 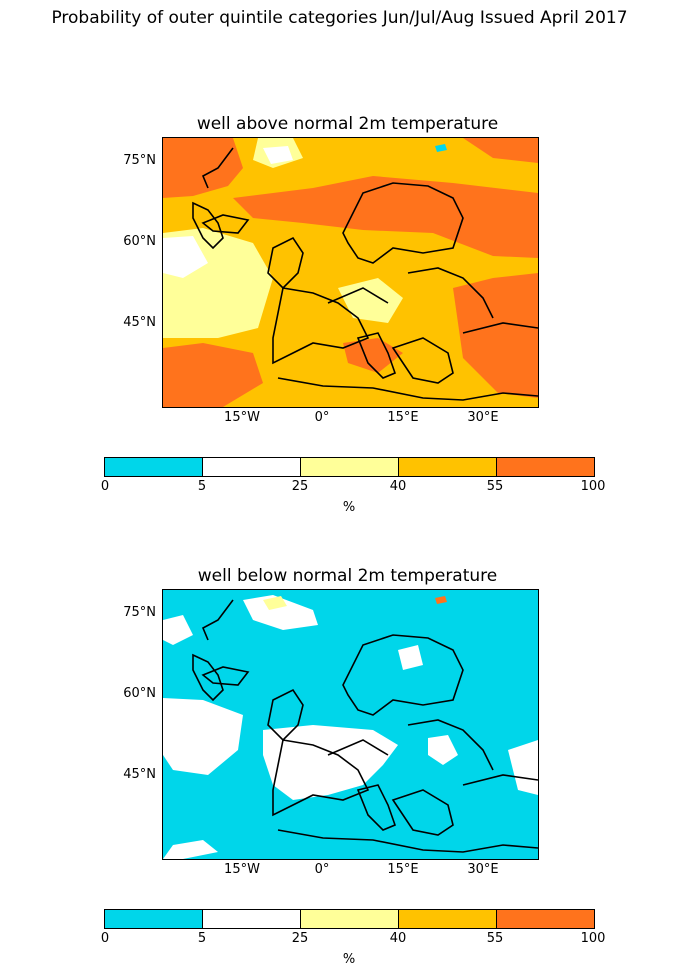 I want to click on lon-label-15e: 15°E, so click(x=403, y=417).